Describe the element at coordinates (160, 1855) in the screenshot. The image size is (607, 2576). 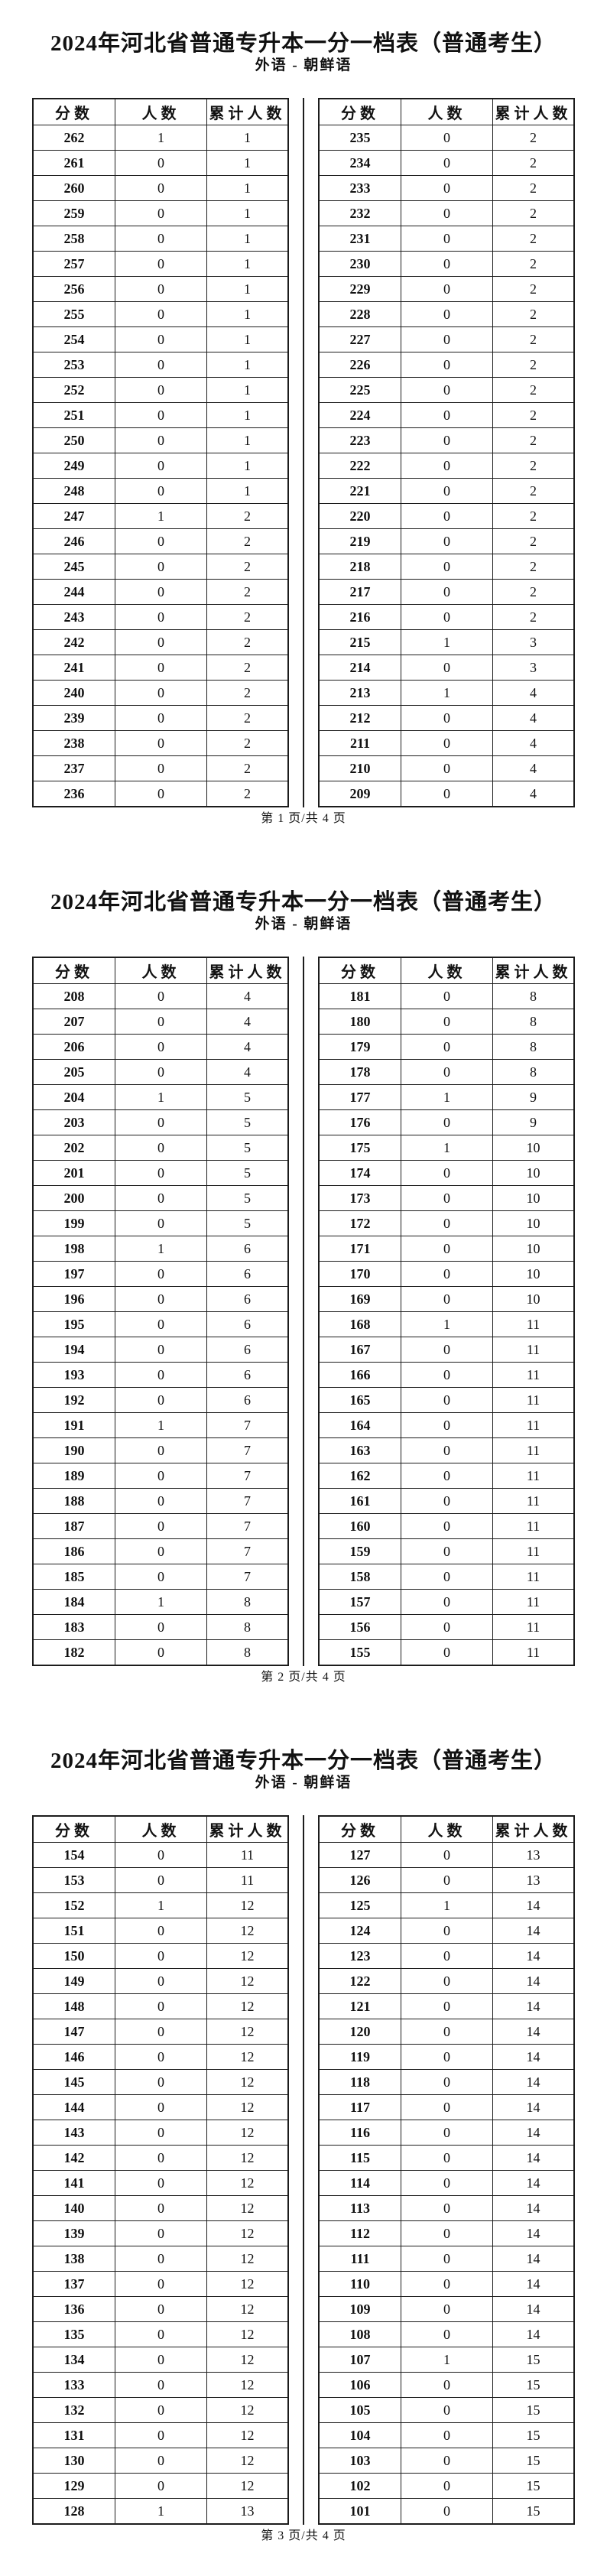
I see `table-row: 154 0 11` at that location.